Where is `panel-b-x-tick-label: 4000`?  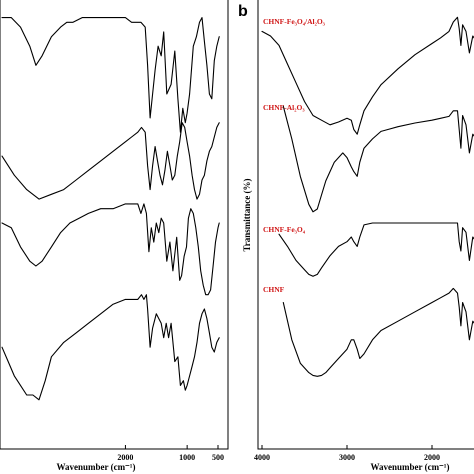
panel-b-x-tick-label: 4000 is located at coordinates (262, 457).